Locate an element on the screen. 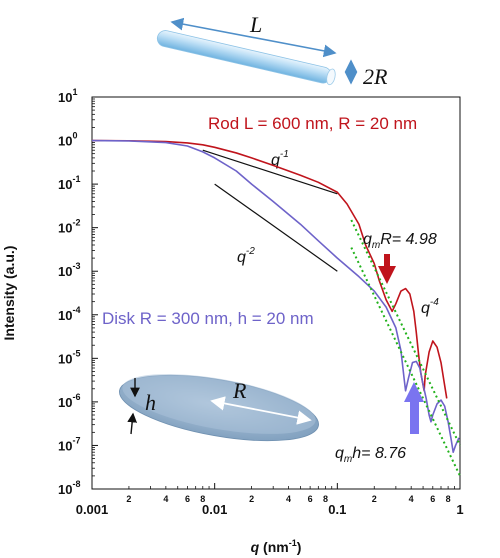  qmh-annotation: qmh= 8.76 is located at coordinates (370, 455).